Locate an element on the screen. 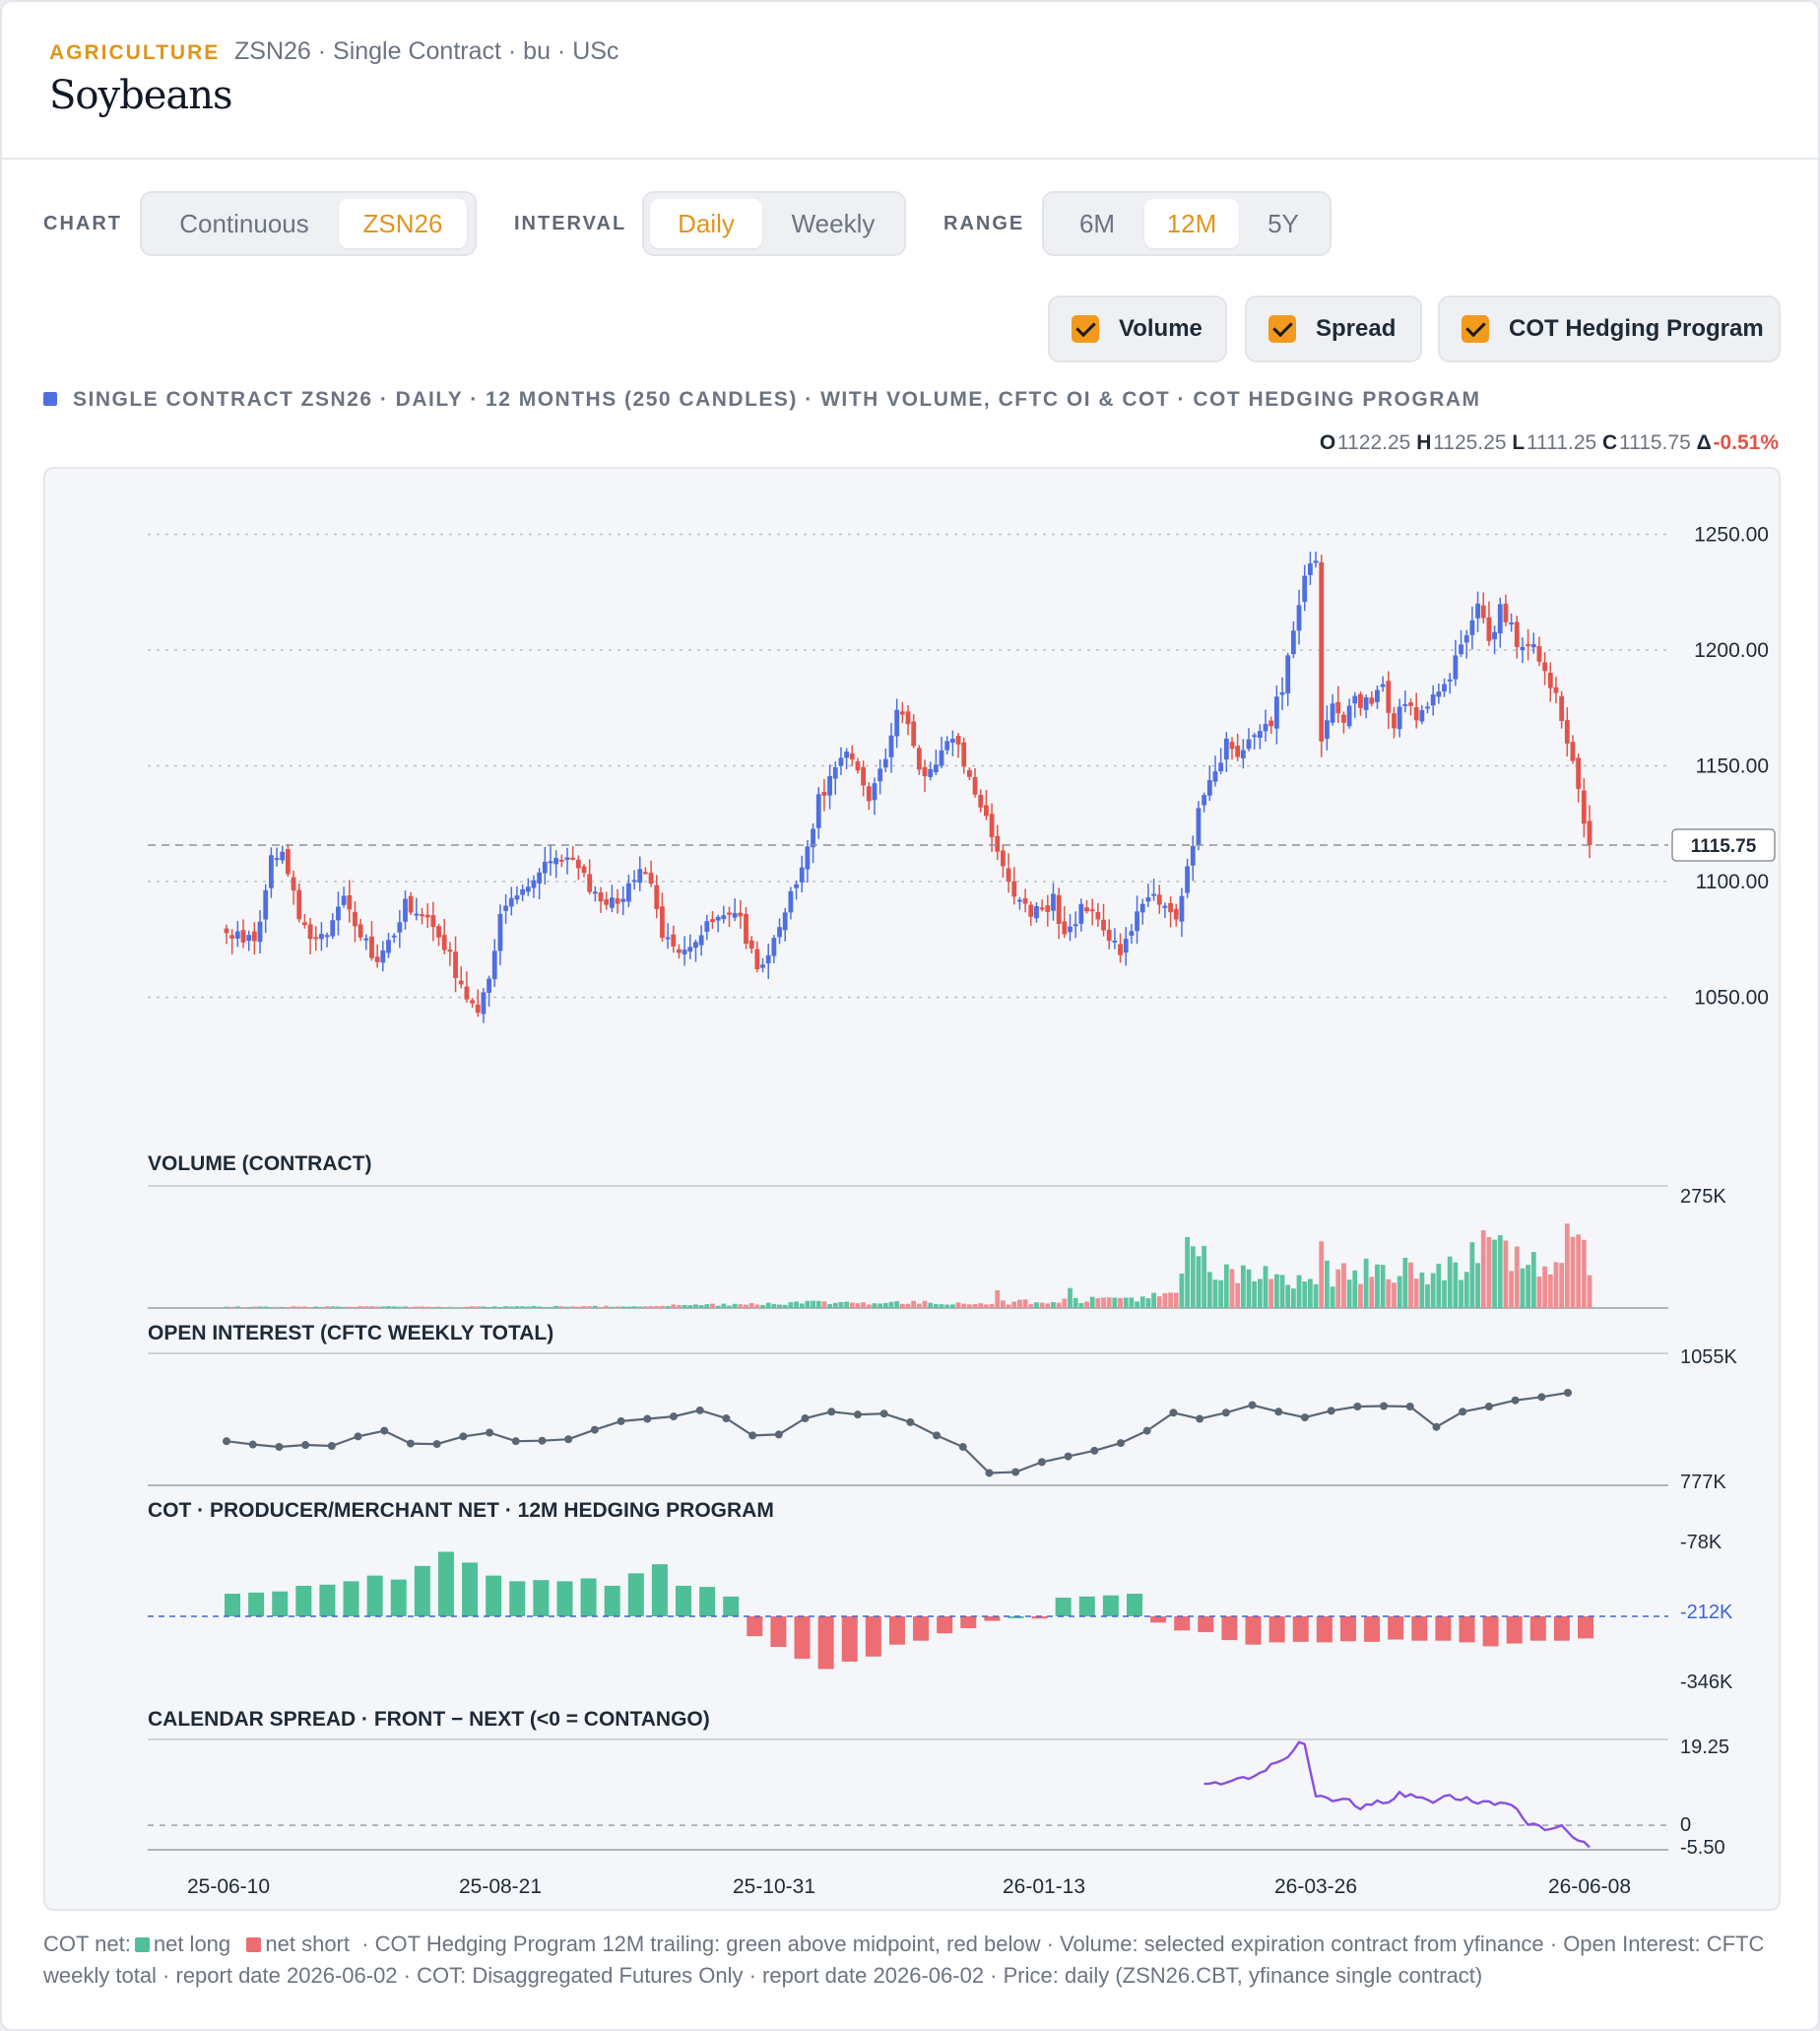  chart-option-continuous: Continuous is located at coordinates (244, 223).